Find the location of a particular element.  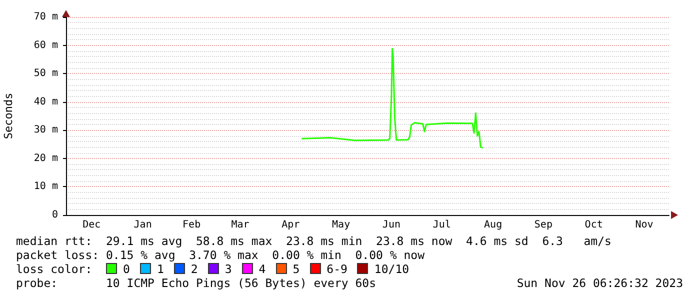

text: packet loss: 0.15 % avg 3.70 % max 0.00 % min 0.00 % now is located at coordinates (220, 255).